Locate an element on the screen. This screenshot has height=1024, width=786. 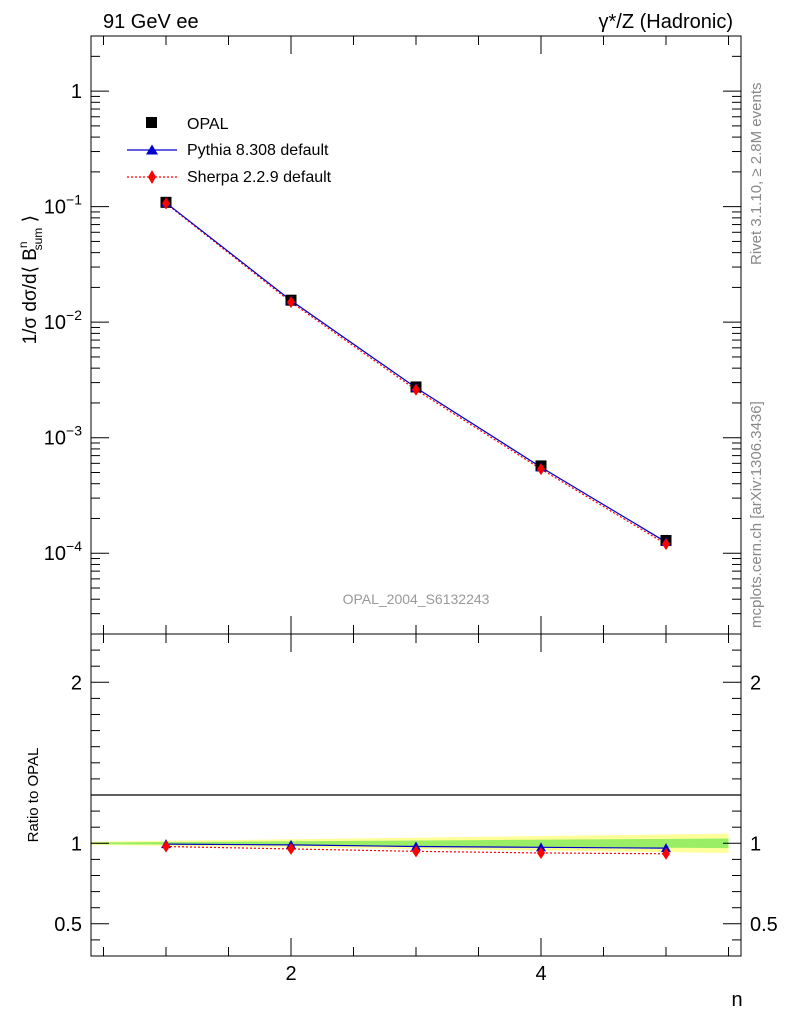
x-tick-label: 2 is located at coordinates (290, 974).